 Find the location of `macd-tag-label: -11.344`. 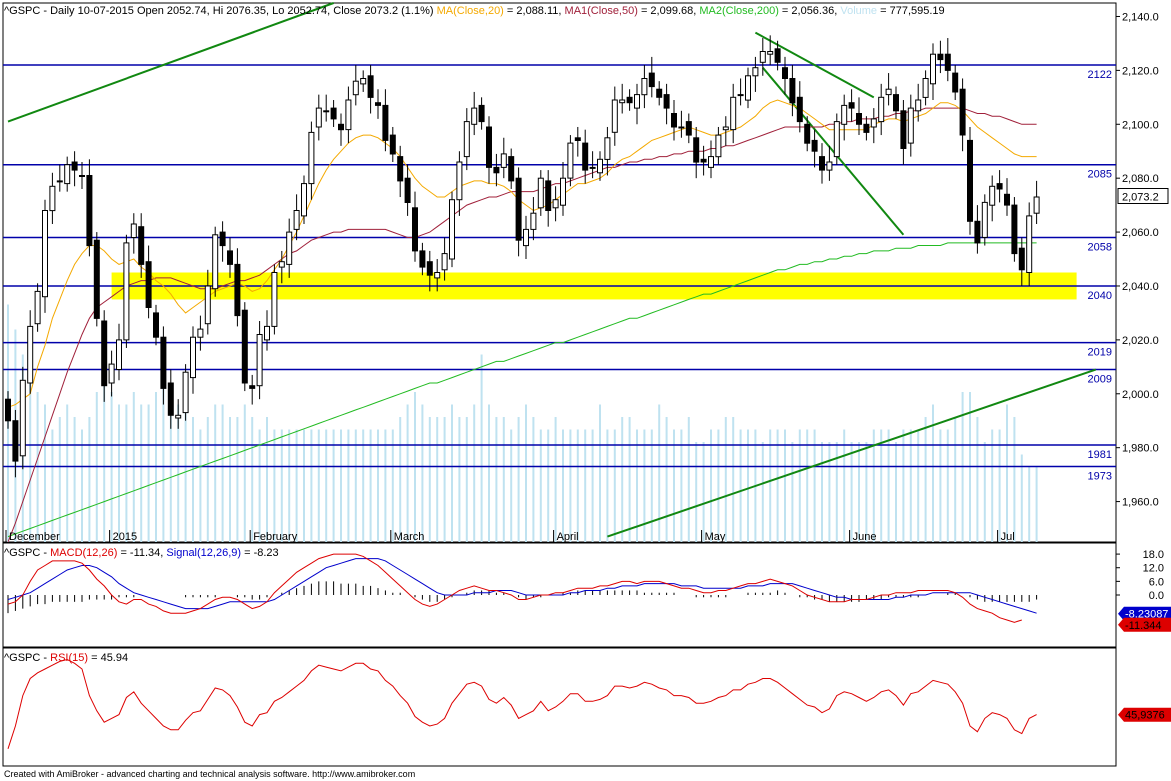

macd-tag-label: -11.344 is located at coordinates (1143, 626).